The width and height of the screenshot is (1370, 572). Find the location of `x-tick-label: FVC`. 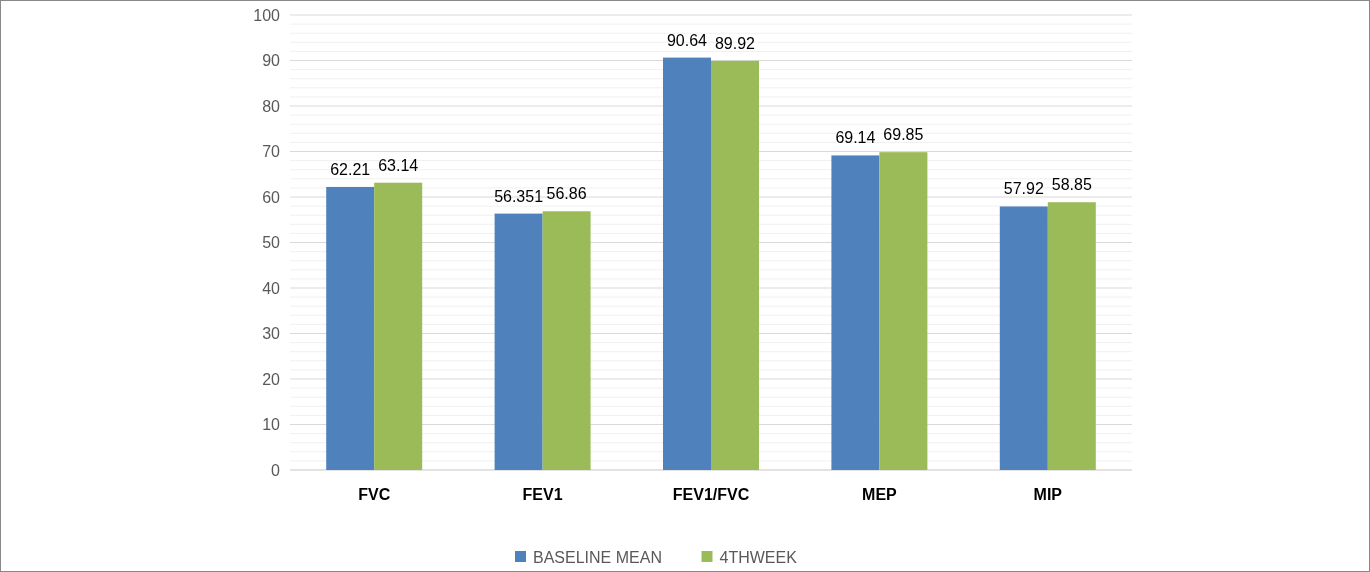

x-tick-label: FVC is located at coordinates (374, 494).